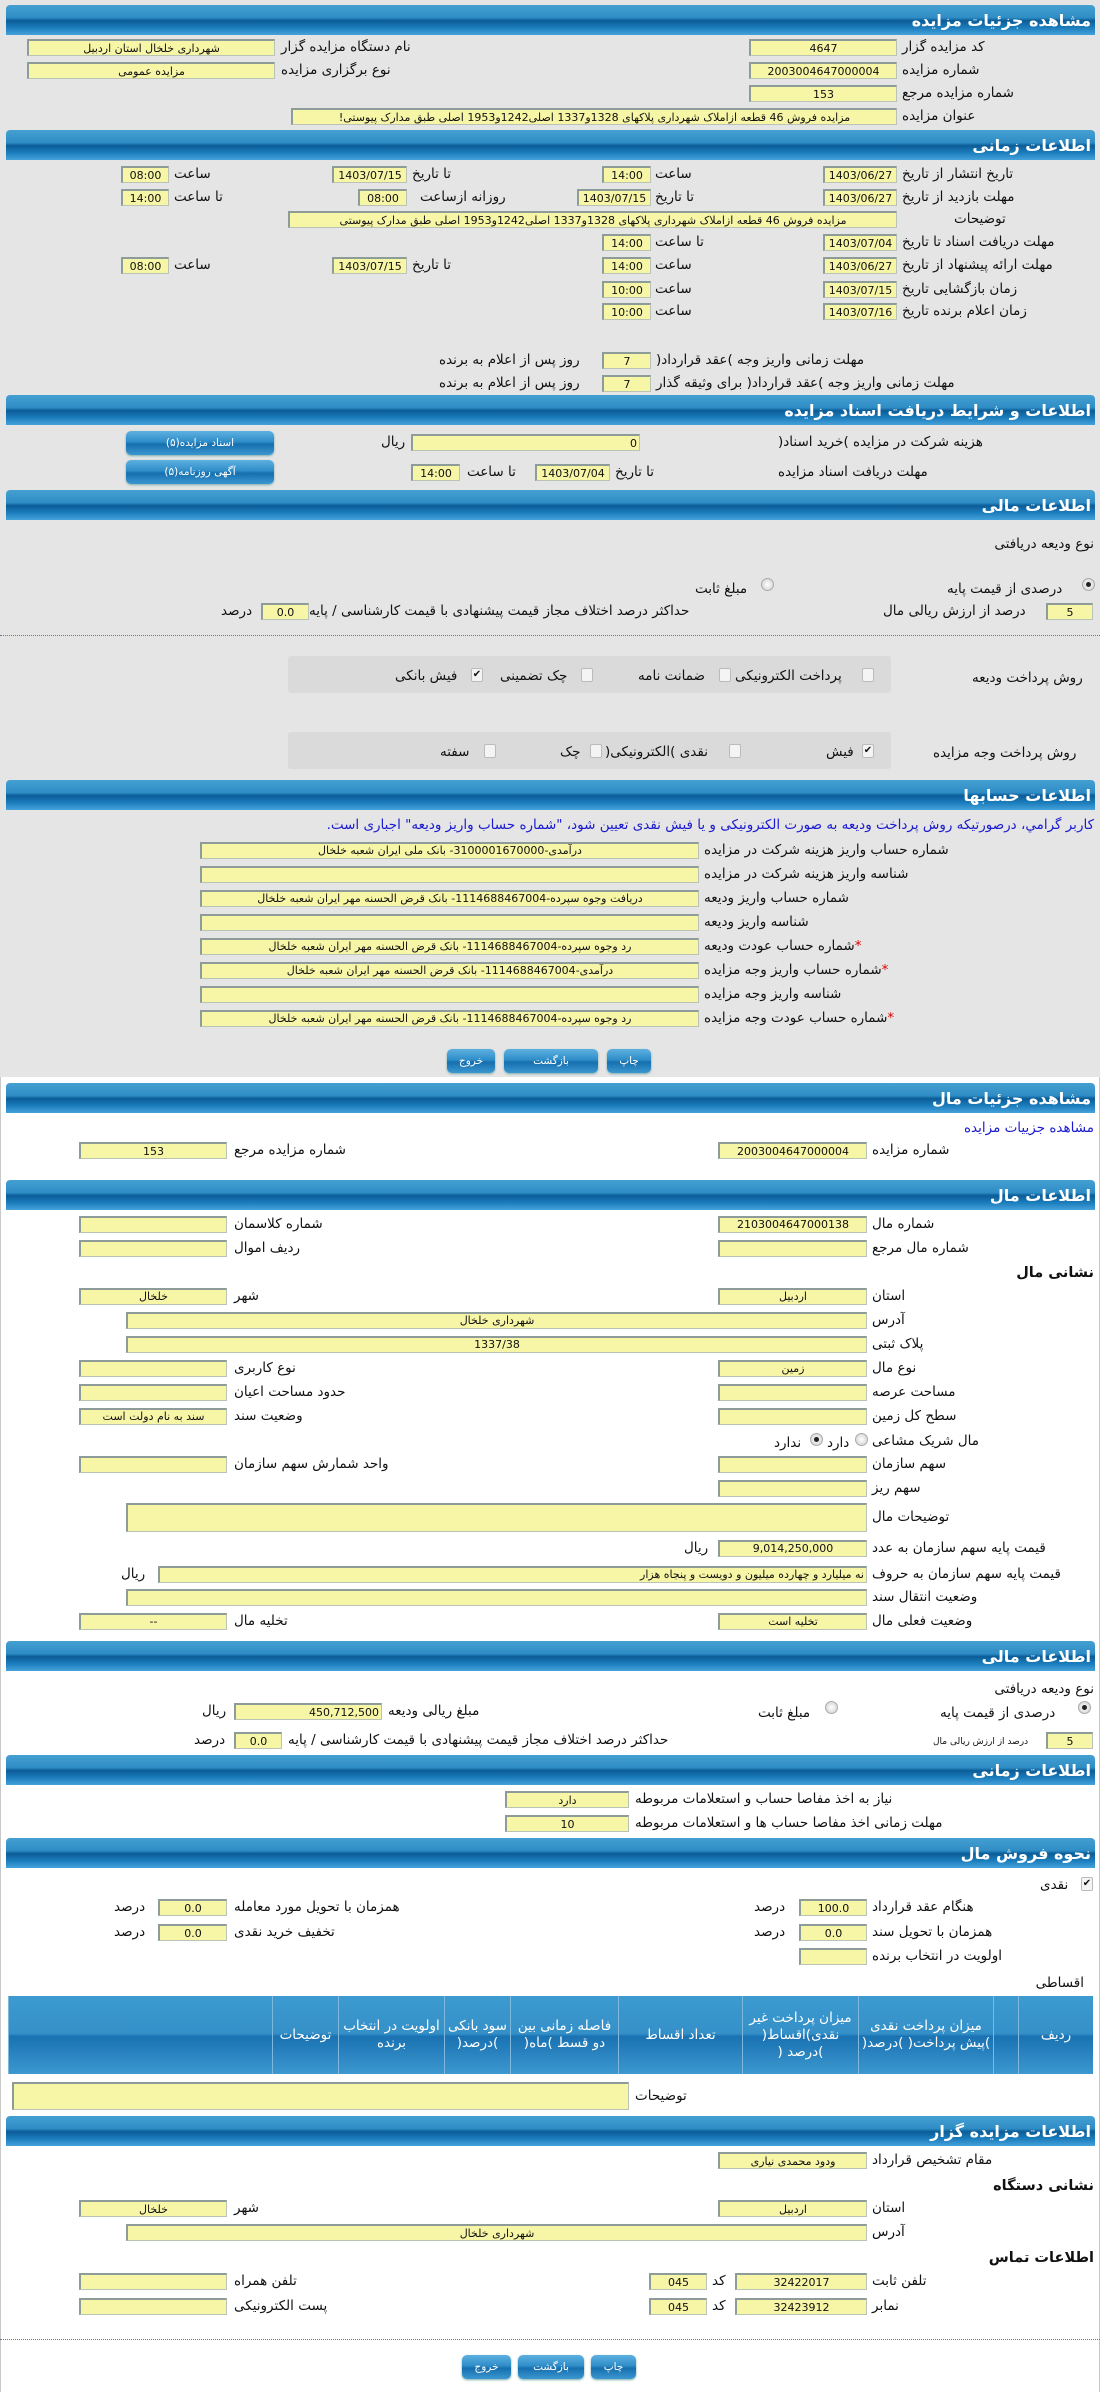 The width and height of the screenshot is (1100, 2392). What do you see at coordinates (678, 2306) in the screenshot?
I see `fax-code-field` at bounding box center [678, 2306].